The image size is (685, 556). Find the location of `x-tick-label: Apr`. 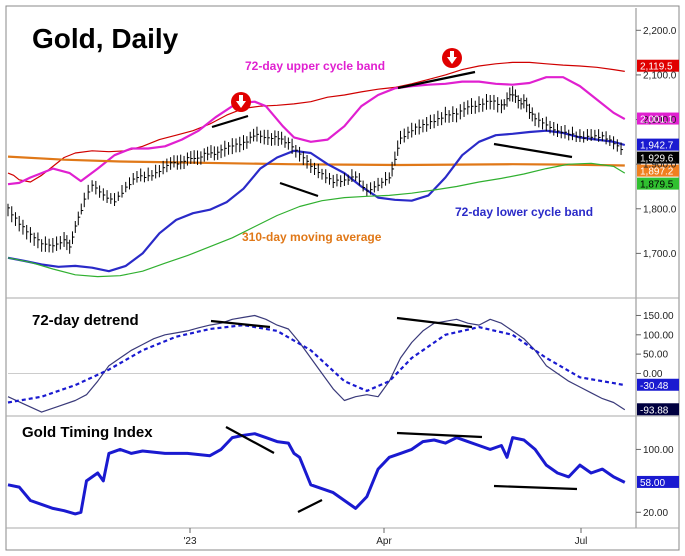

x-tick-label: Apr is located at coordinates (384, 541).